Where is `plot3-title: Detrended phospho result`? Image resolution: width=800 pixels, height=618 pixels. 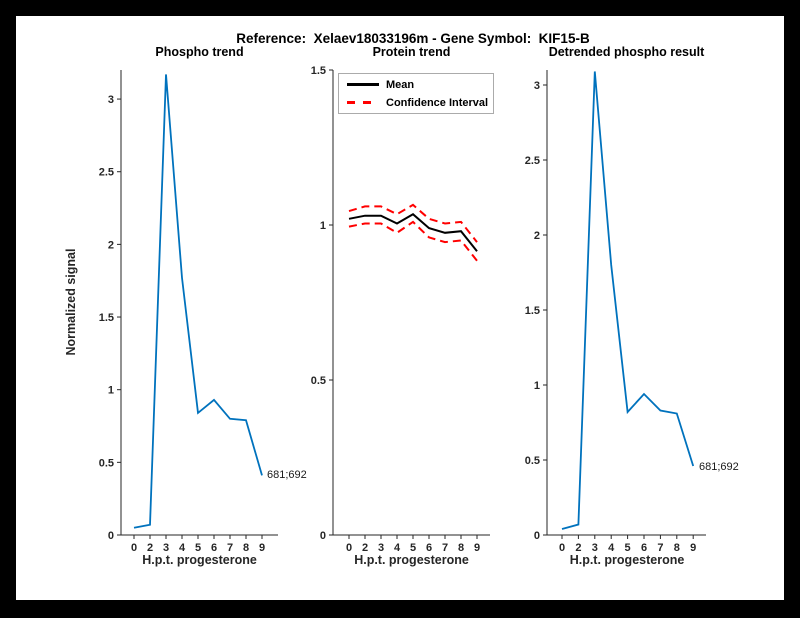
plot3-title: Detrended phospho result is located at coordinates (626, 52).